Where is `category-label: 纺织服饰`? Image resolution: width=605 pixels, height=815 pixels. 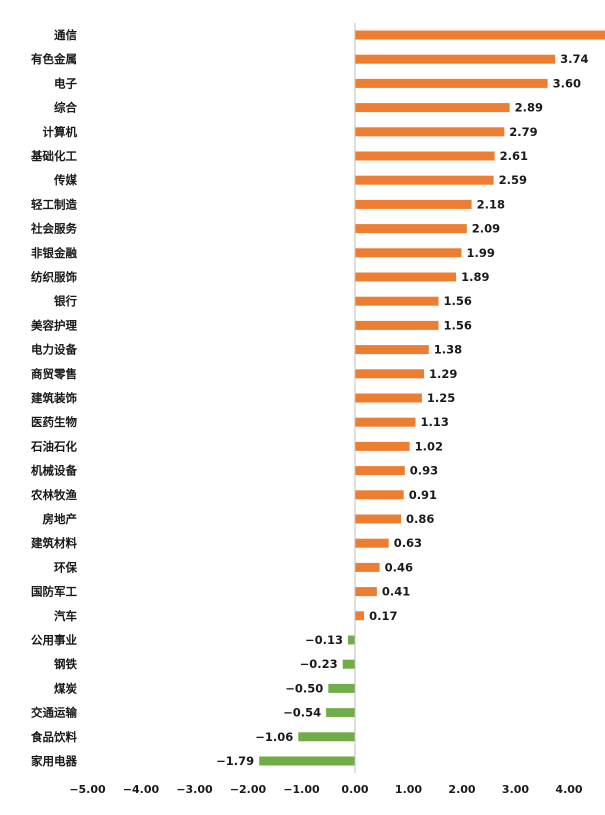
category-label: 纺织服饰 is located at coordinates (54, 277).